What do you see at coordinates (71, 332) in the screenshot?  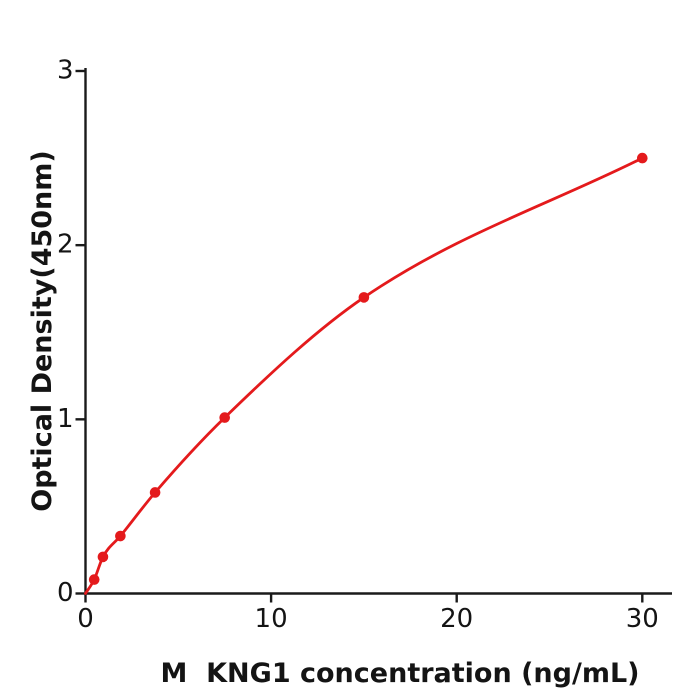 I see `y-axis-ticks: 0 1 2 3` at bounding box center [71, 332].